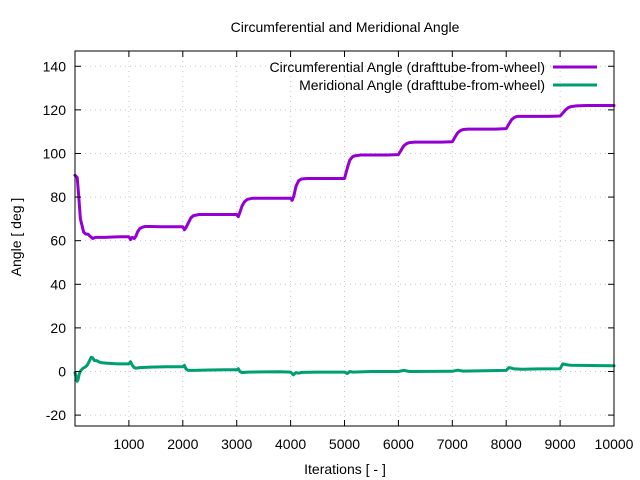  I want to click on x-tick-label: 4000, so click(290, 444).